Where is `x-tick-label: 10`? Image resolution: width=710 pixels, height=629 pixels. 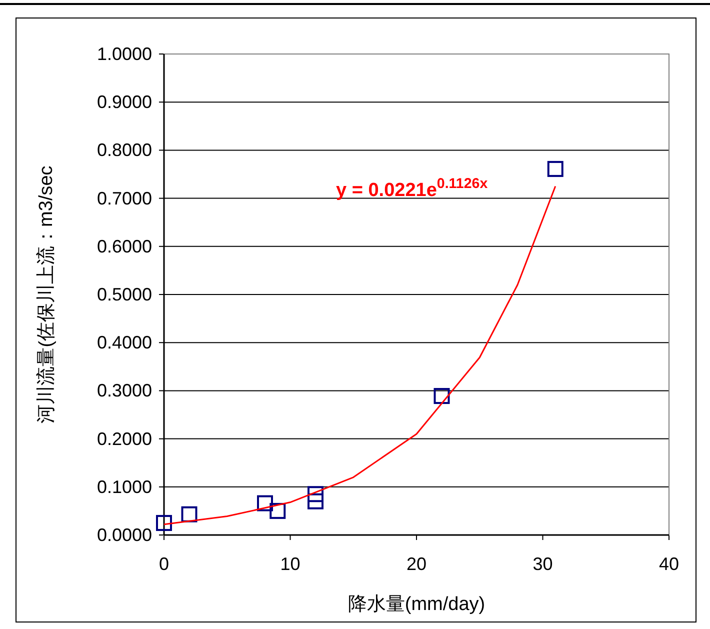 x-tick-label: 10 is located at coordinates (290, 564).